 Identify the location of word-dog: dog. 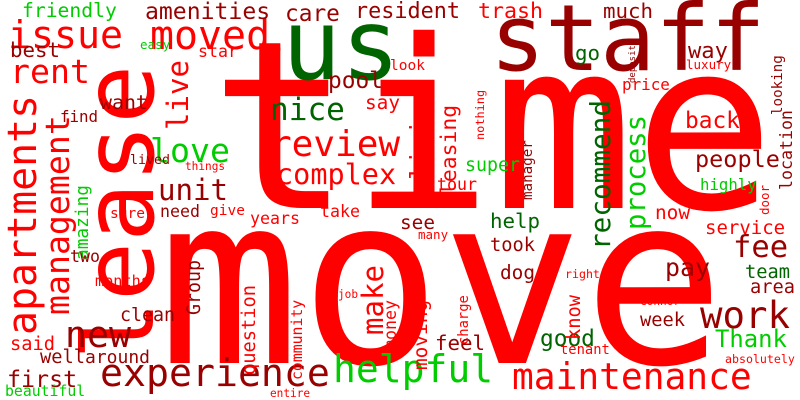
(518, 273).